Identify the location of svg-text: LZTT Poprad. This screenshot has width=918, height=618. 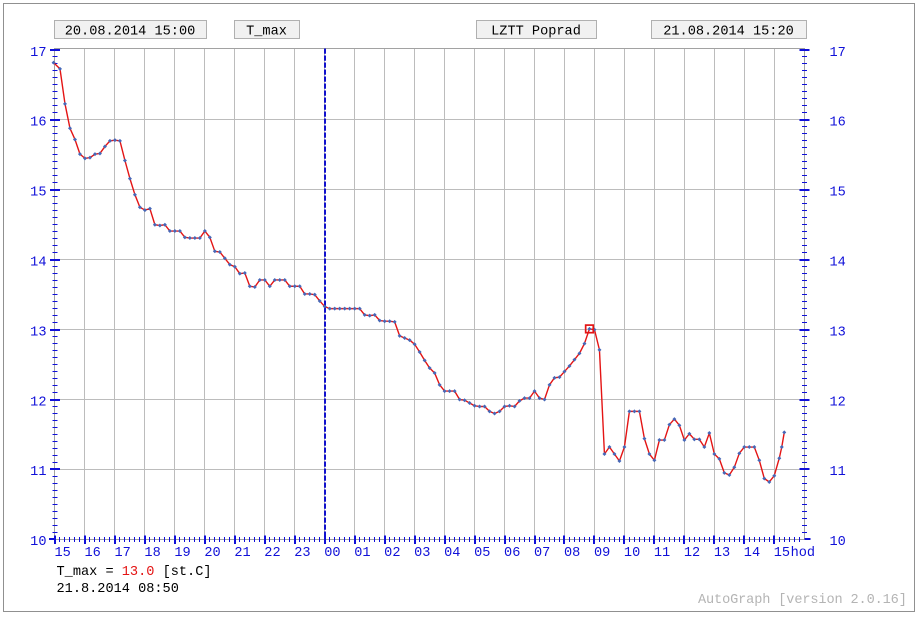
(536, 31).